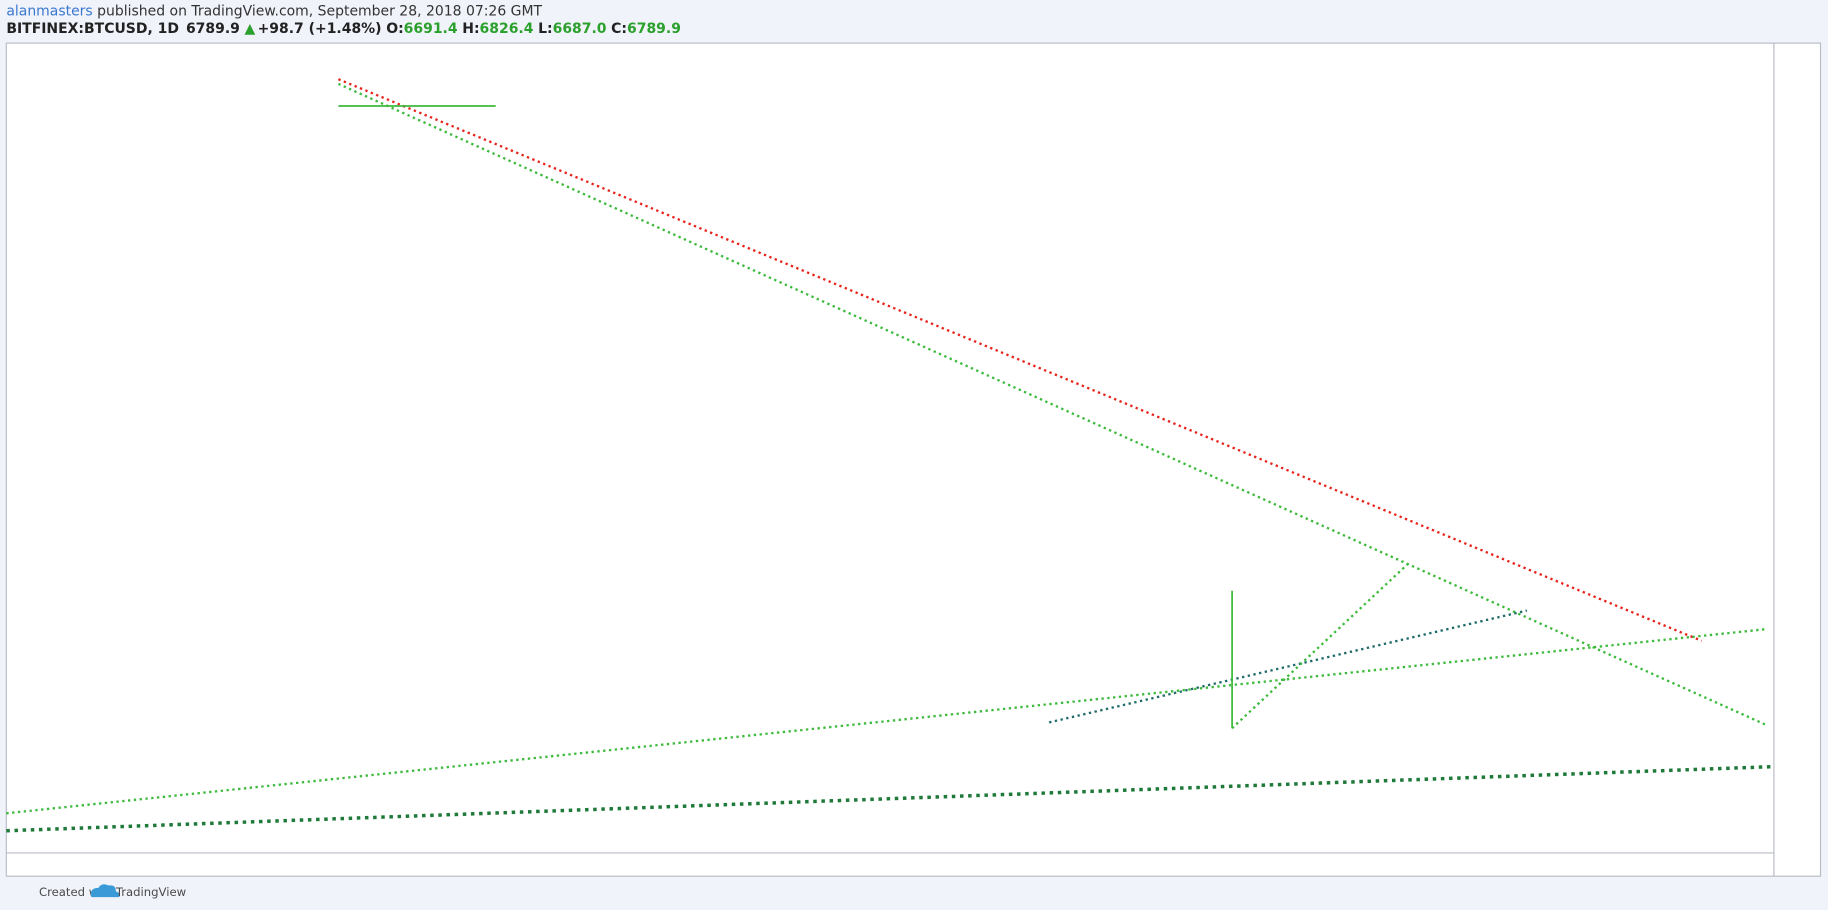 The image size is (1828, 910). Describe the element at coordinates (320, 29) in the screenshot. I see `change: +98.7 (+1.48%)` at that location.